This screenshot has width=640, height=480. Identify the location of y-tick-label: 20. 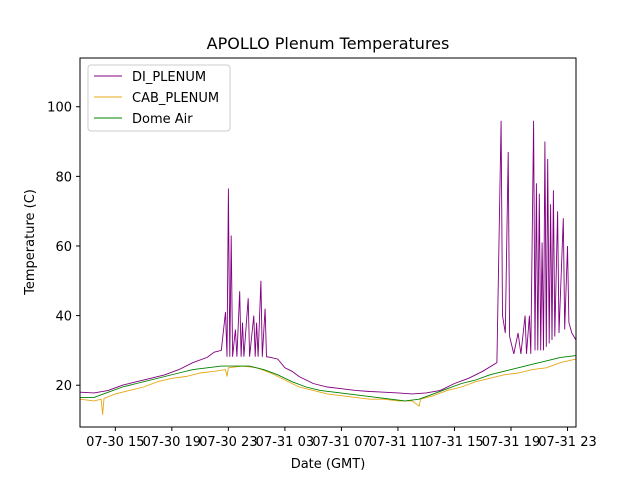
(63, 386).